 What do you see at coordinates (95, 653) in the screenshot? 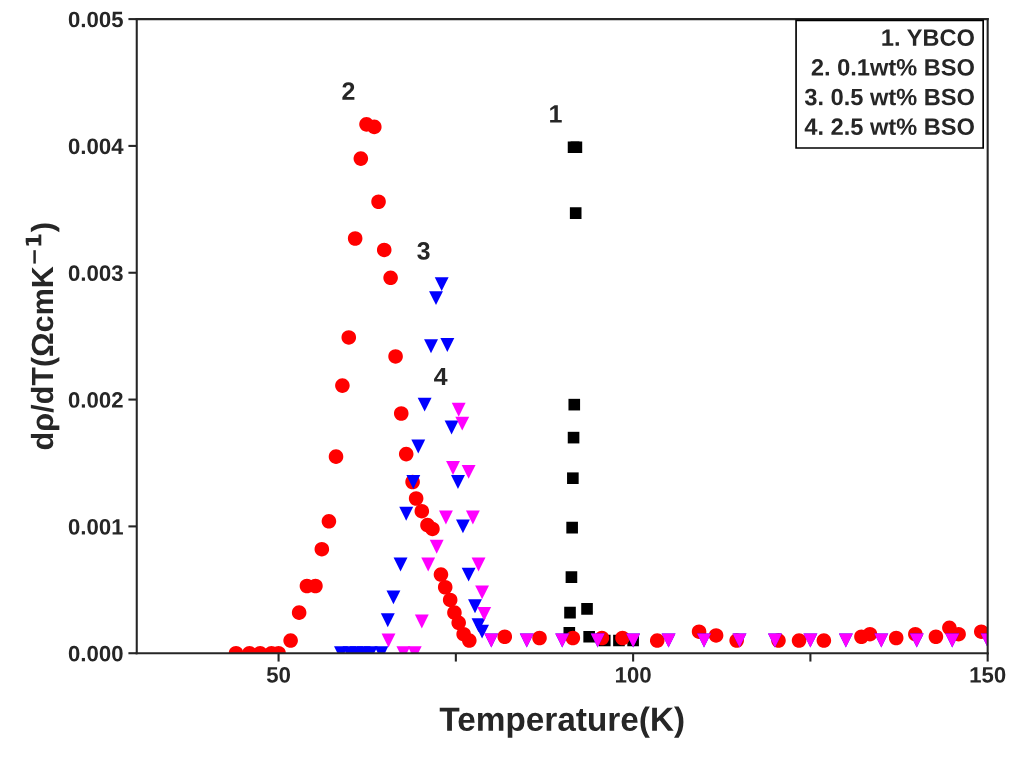
I see `y-tick-label: 0.000` at bounding box center [95, 653].